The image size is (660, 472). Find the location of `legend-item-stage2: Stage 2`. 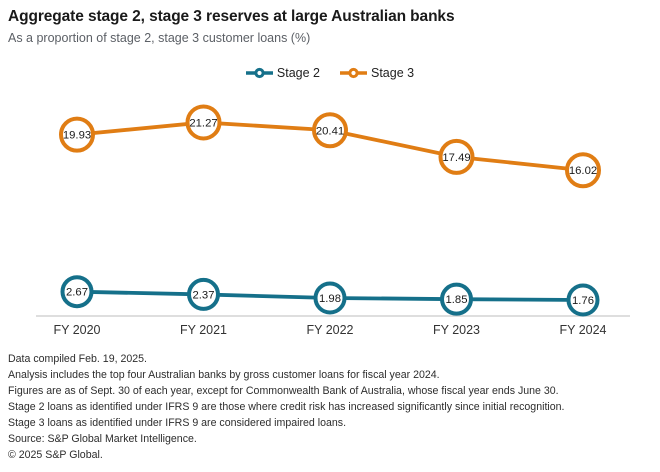

legend-item-stage2: Stage 2 is located at coordinates (282, 73).